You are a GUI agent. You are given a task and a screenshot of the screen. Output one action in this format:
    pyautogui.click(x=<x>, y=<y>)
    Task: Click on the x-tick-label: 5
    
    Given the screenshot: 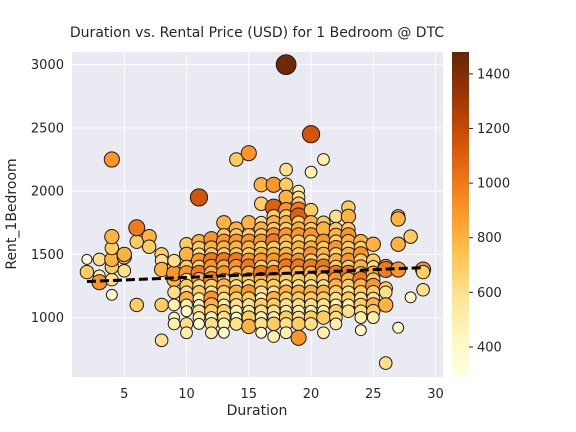 What is the action you would take?
    pyautogui.click(x=124, y=394)
    